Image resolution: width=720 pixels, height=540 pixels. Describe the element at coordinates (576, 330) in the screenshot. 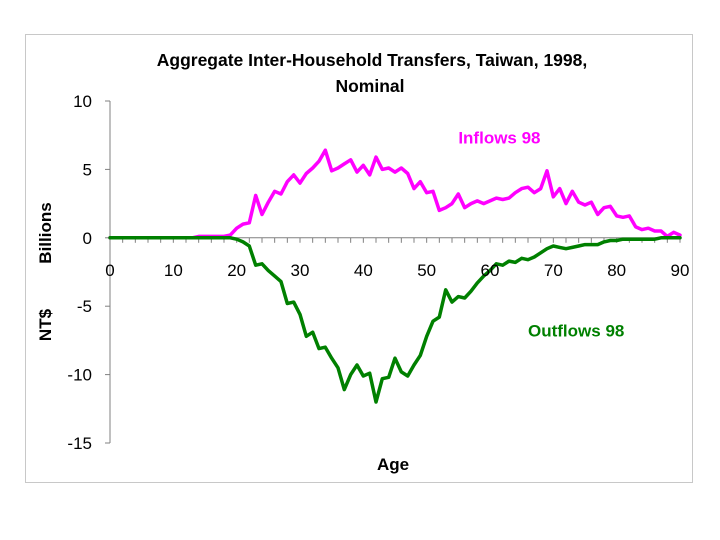

I see `outflows-label: Outflows 98` at that location.